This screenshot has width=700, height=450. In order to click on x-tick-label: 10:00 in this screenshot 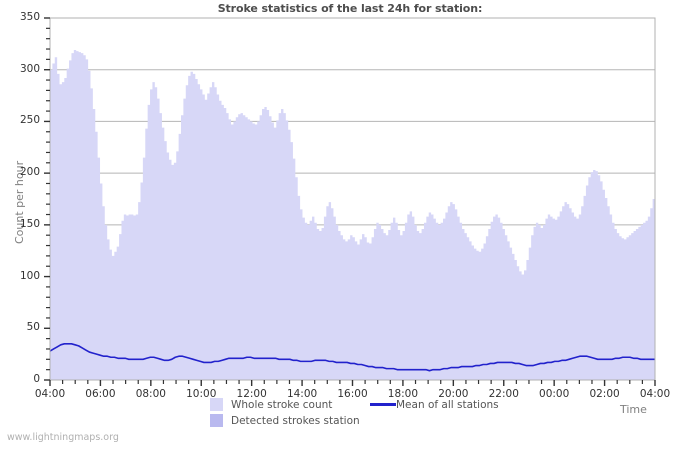, I will do `click(201, 394)`.